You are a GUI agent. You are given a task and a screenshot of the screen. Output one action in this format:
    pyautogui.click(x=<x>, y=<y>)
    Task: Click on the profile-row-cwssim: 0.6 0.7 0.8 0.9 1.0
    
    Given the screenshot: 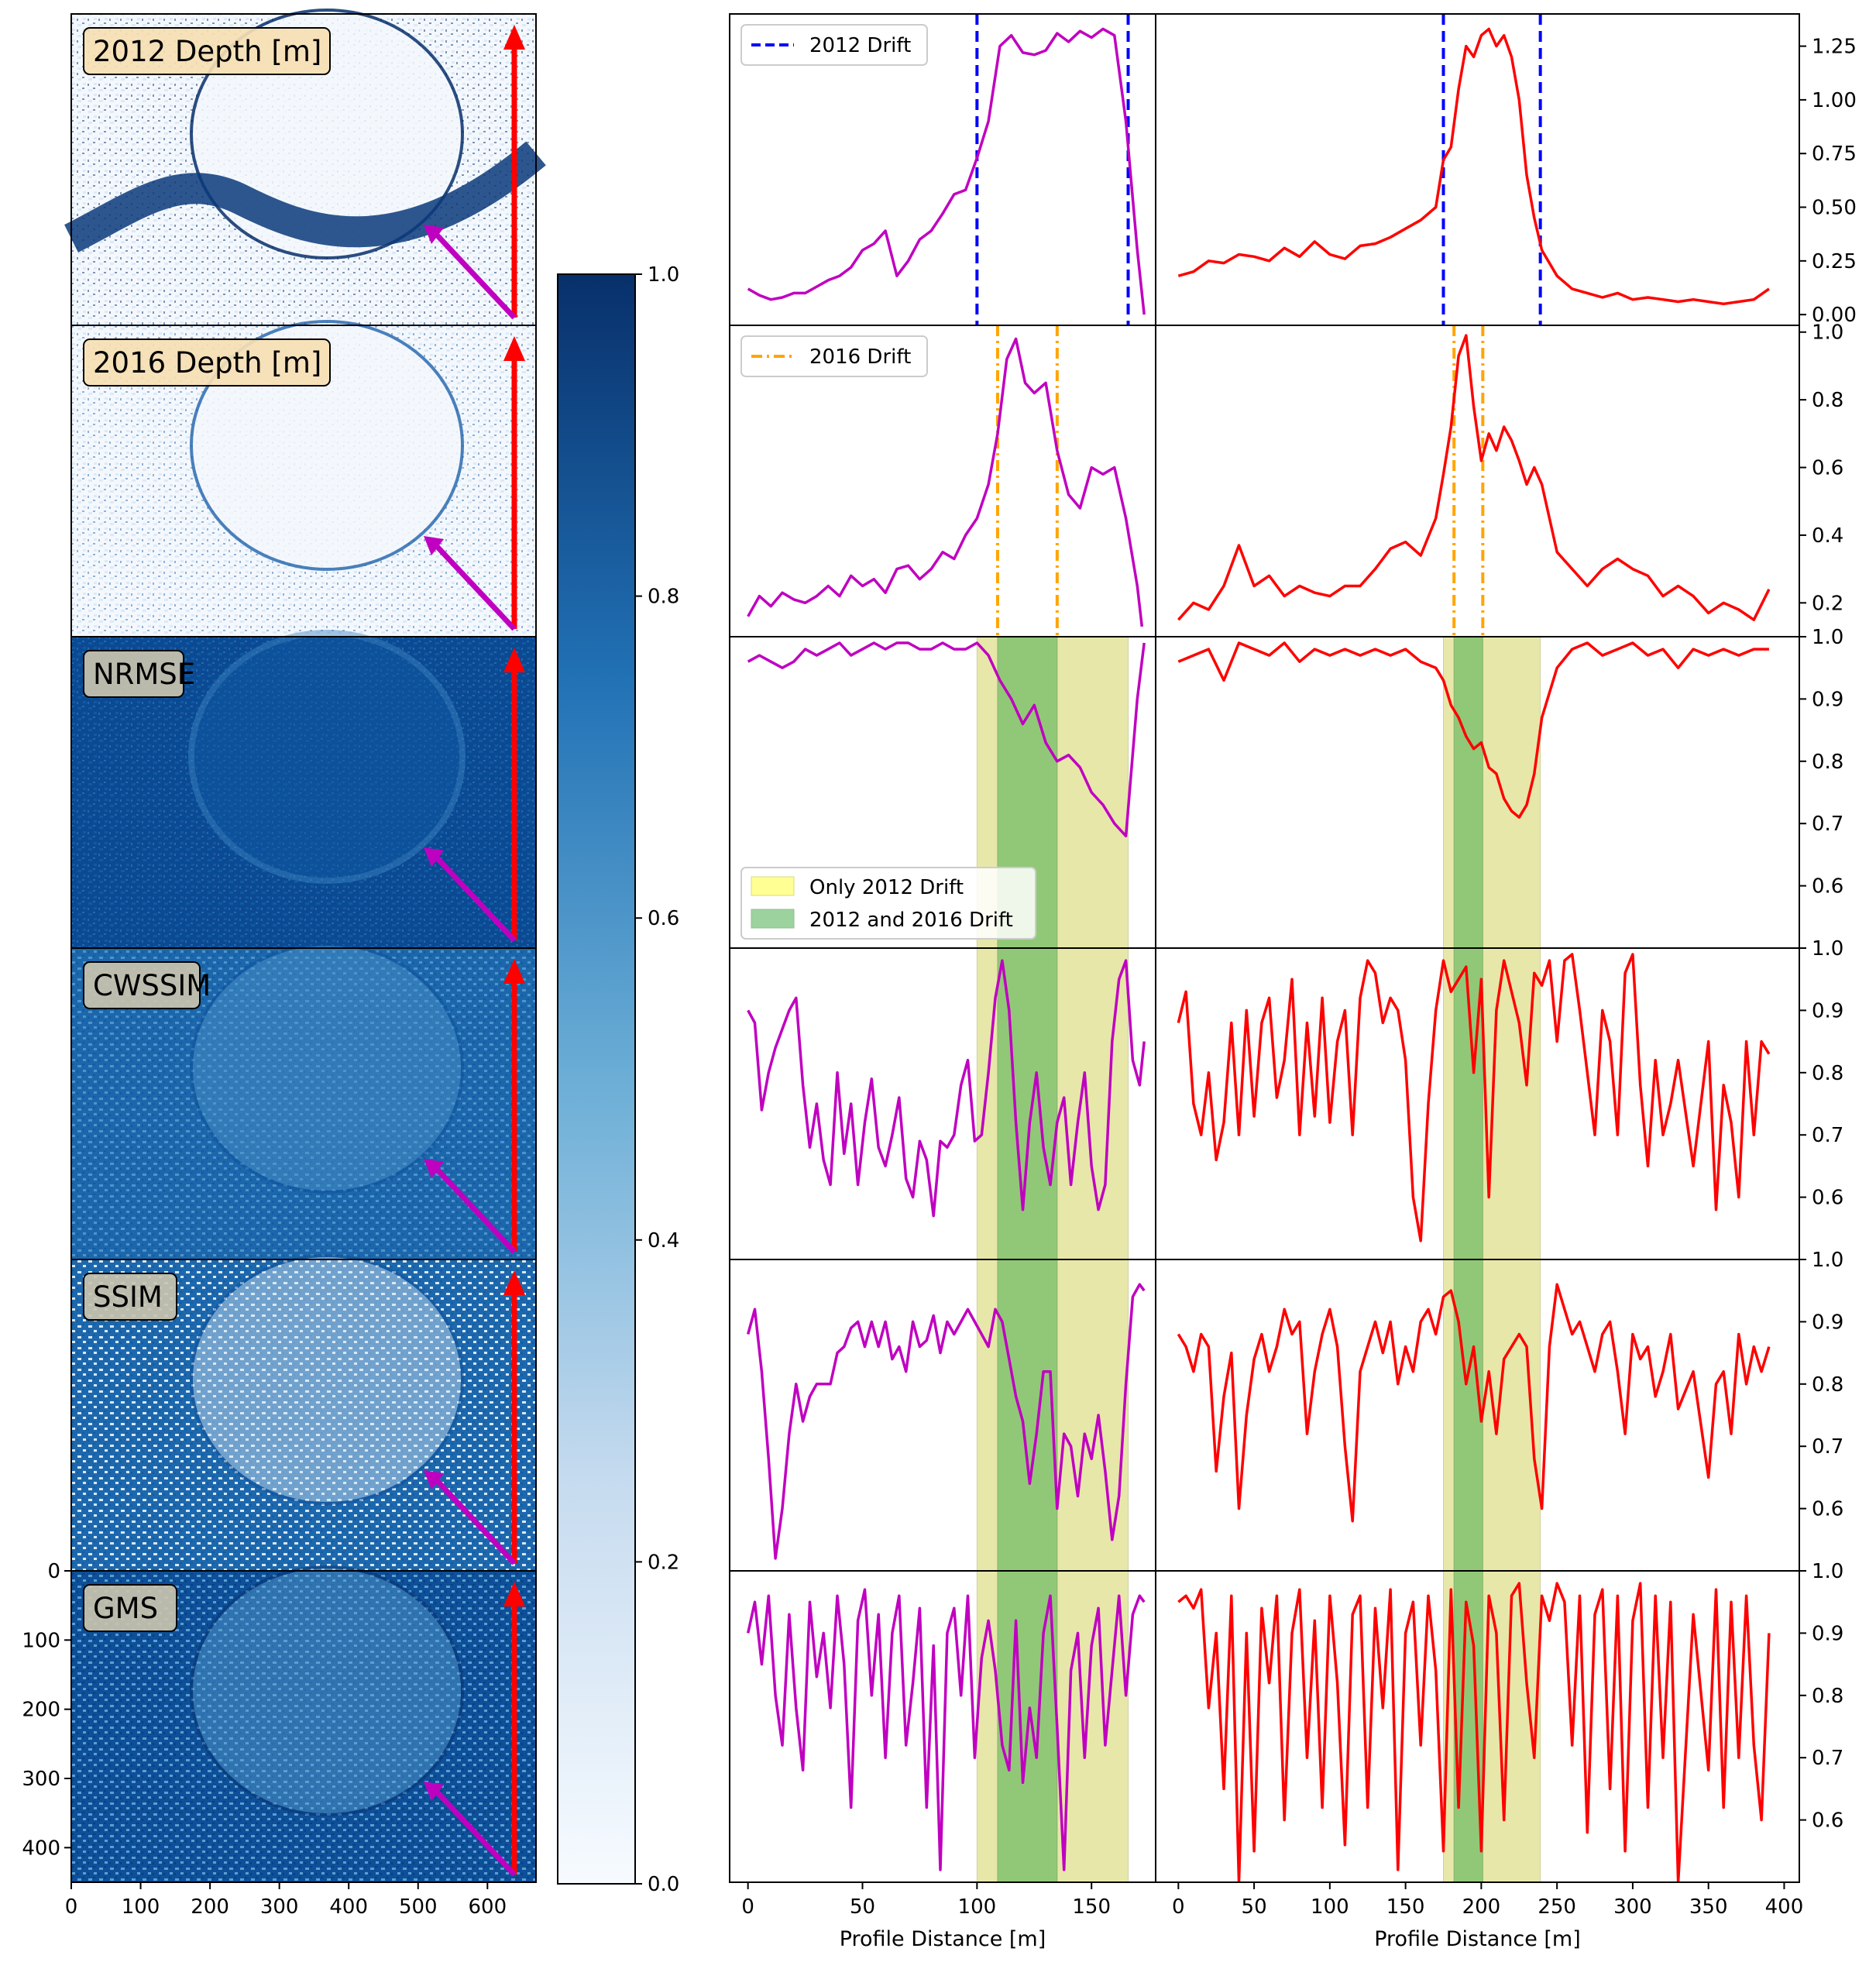 What is the action you would take?
    pyautogui.click(x=1286, y=1098)
    